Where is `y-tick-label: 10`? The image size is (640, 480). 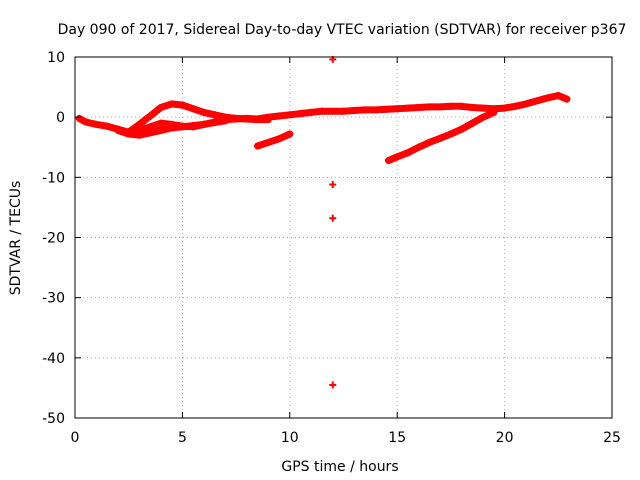
y-tick-label: 10 is located at coordinates (56, 58).